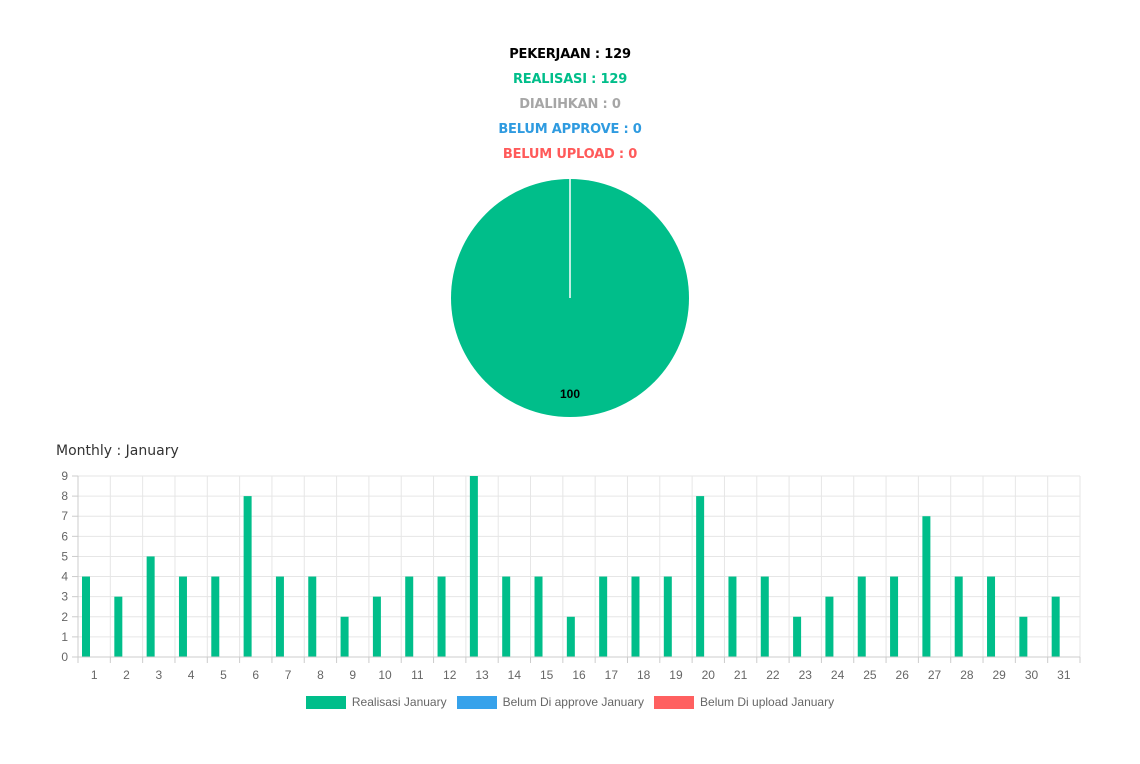 The height and width of the screenshot is (764, 1140). What do you see at coordinates (674, 702) in the screenshot?
I see `legend-swatch-upload` at bounding box center [674, 702].